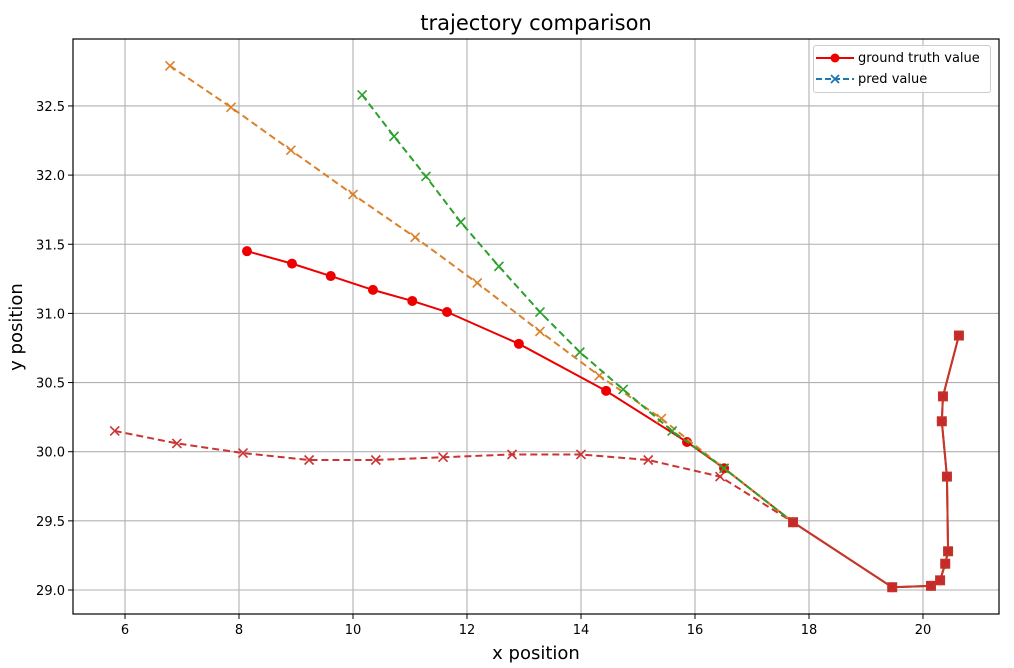  I want to click on y-tick-label: 29.0, so click(50, 591).